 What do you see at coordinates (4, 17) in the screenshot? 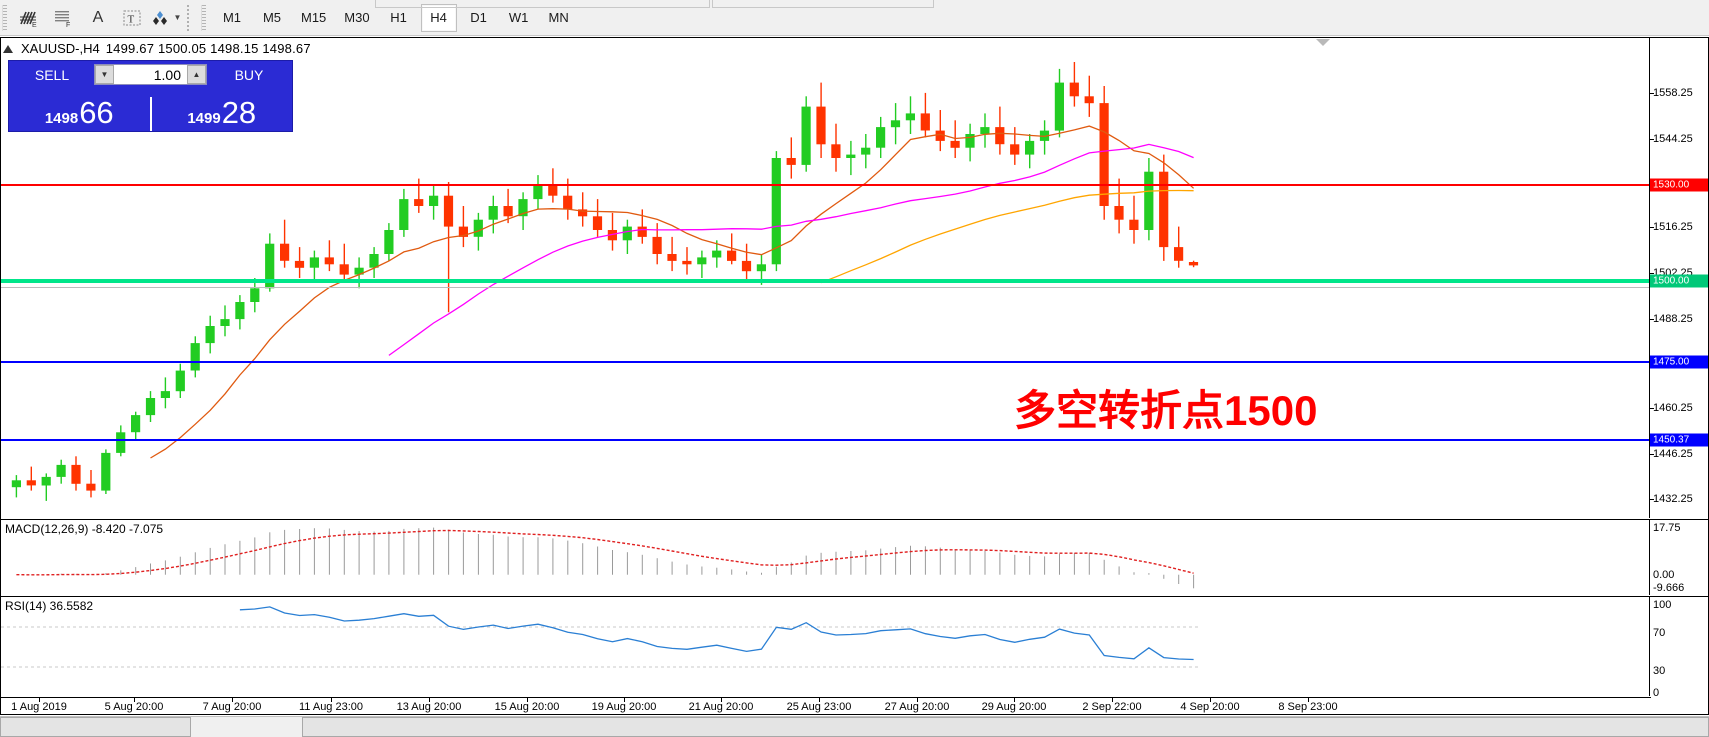
I see `toolbar-grip` at bounding box center [4, 17].